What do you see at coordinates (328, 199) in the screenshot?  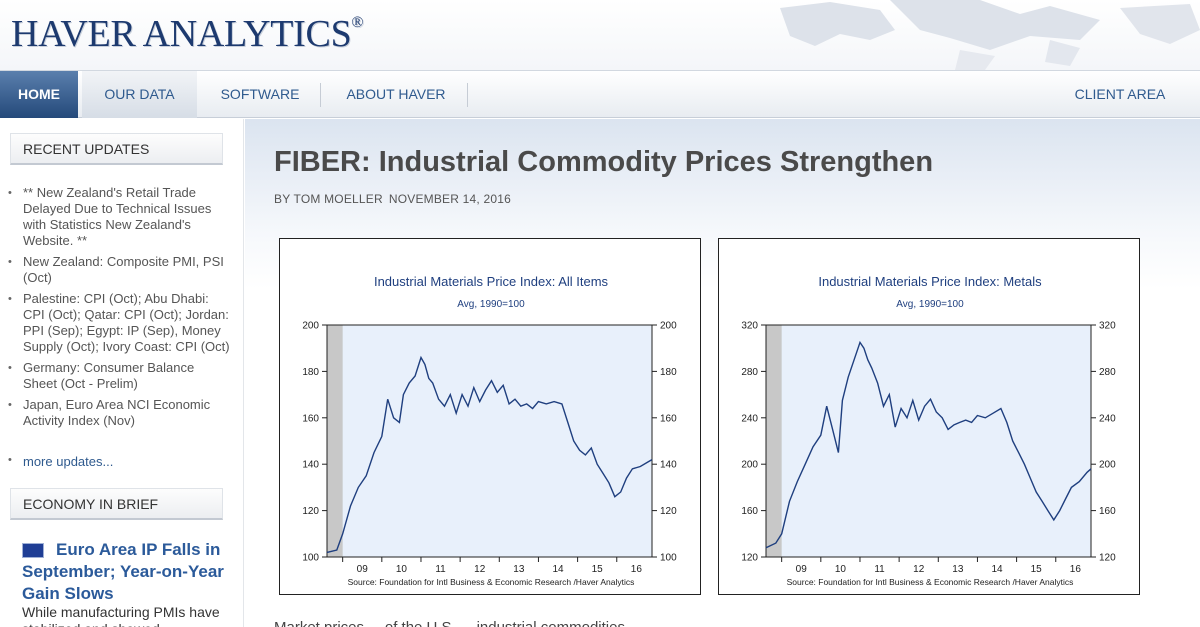 I see `author: BY TOM MOELLER` at bounding box center [328, 199].